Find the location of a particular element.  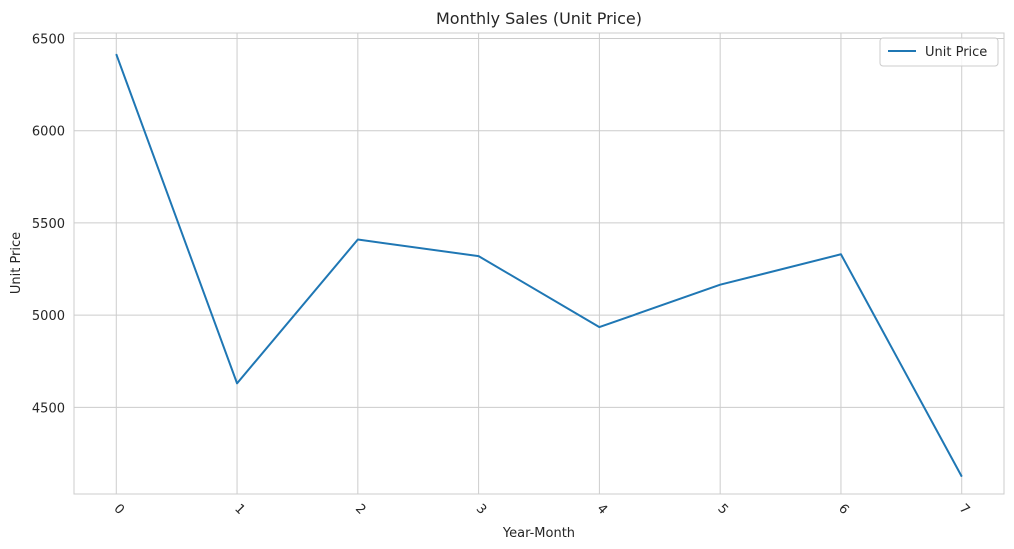

y-tick-label: 6500 is located at coordinates (48, 40).